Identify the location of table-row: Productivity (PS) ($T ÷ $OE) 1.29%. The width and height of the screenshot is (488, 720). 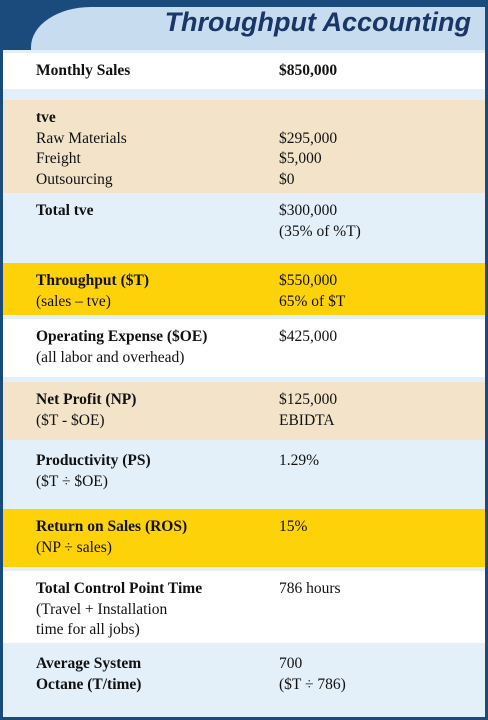
(244, 474).